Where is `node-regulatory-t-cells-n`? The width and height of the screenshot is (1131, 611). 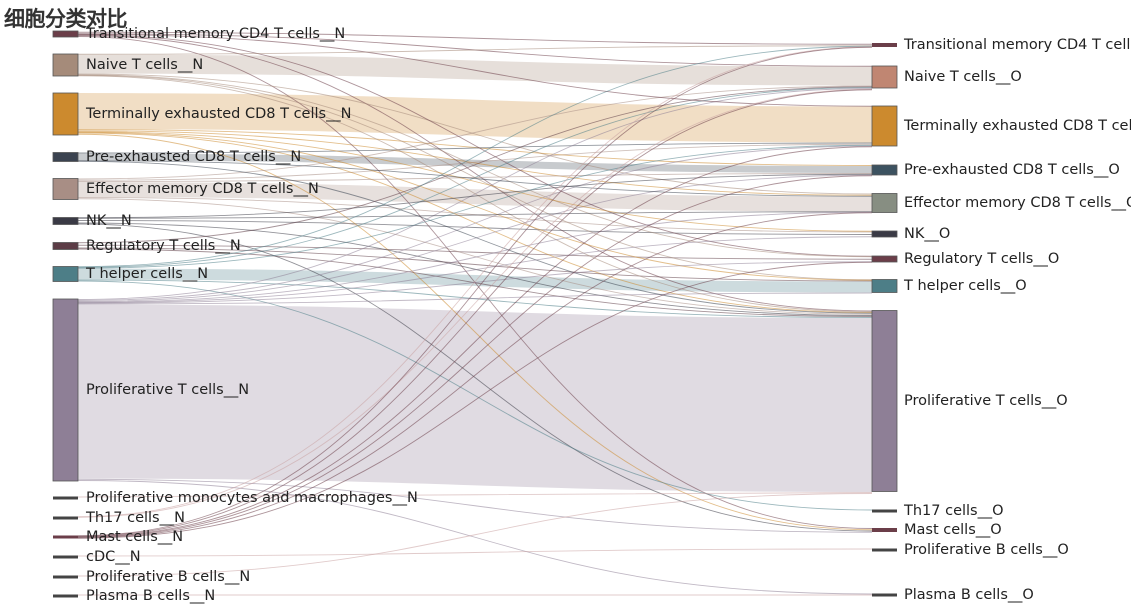
node-regulatory-t-cells-n is located at coordinates (65, 246).